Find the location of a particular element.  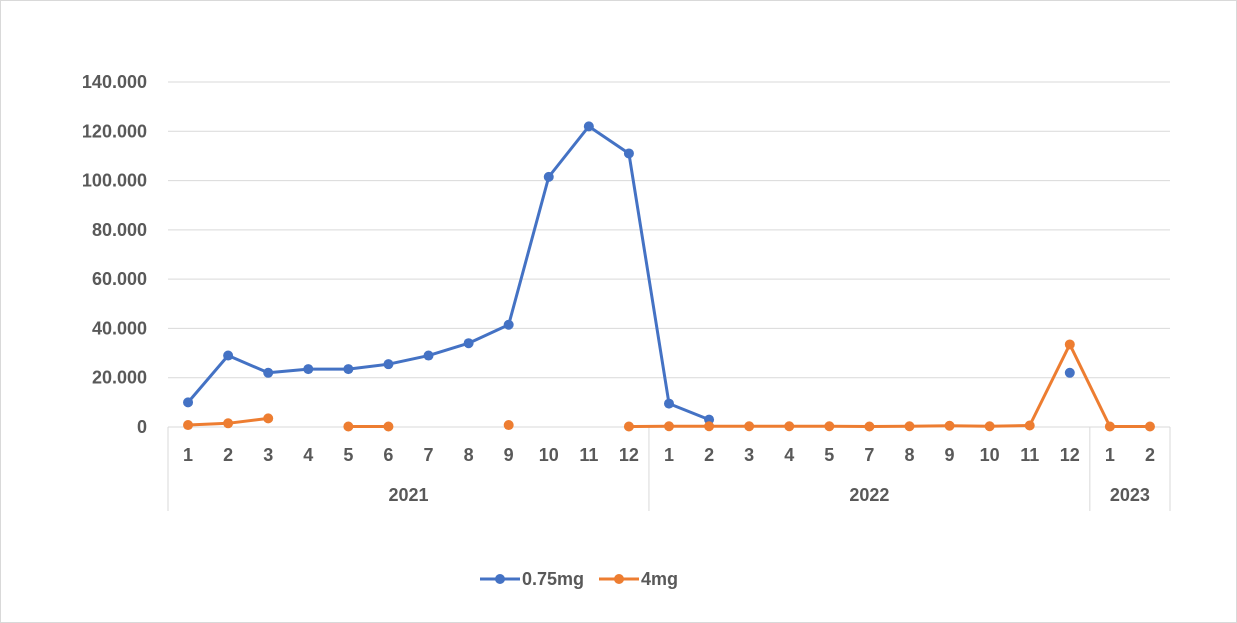

group-label: 2023 is located at coordinates (1130, 495).